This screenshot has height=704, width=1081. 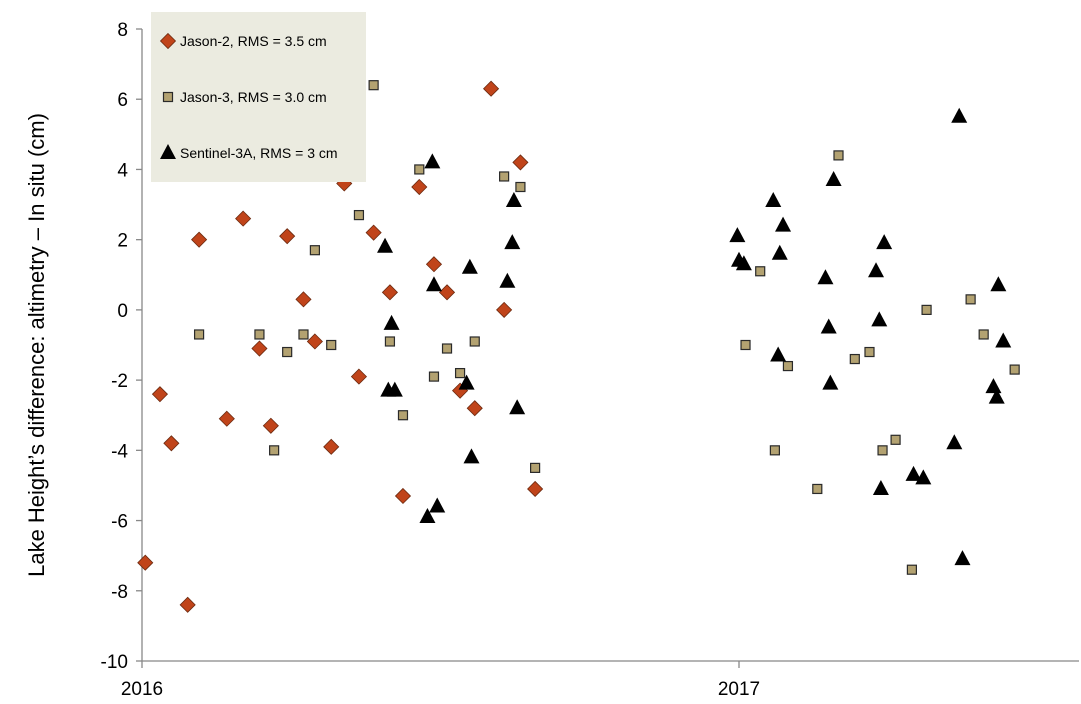 I want to click on legend-marker-diamond, so click(x=168, y=41).